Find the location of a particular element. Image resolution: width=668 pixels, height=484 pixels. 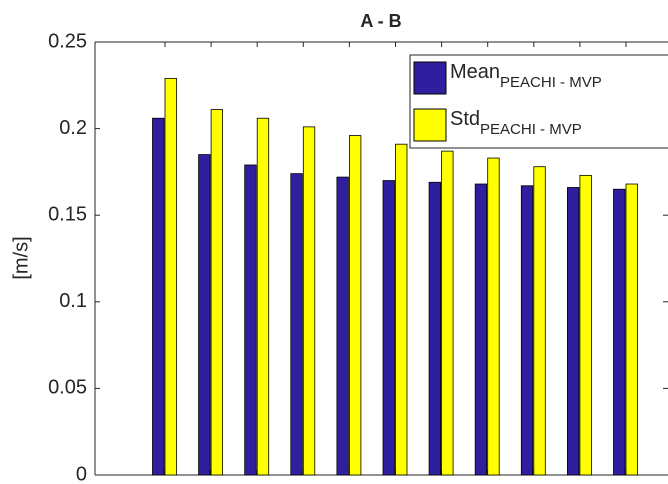

legend-label: MeanPEACHI - MVP is located at coordinates (526, 76).